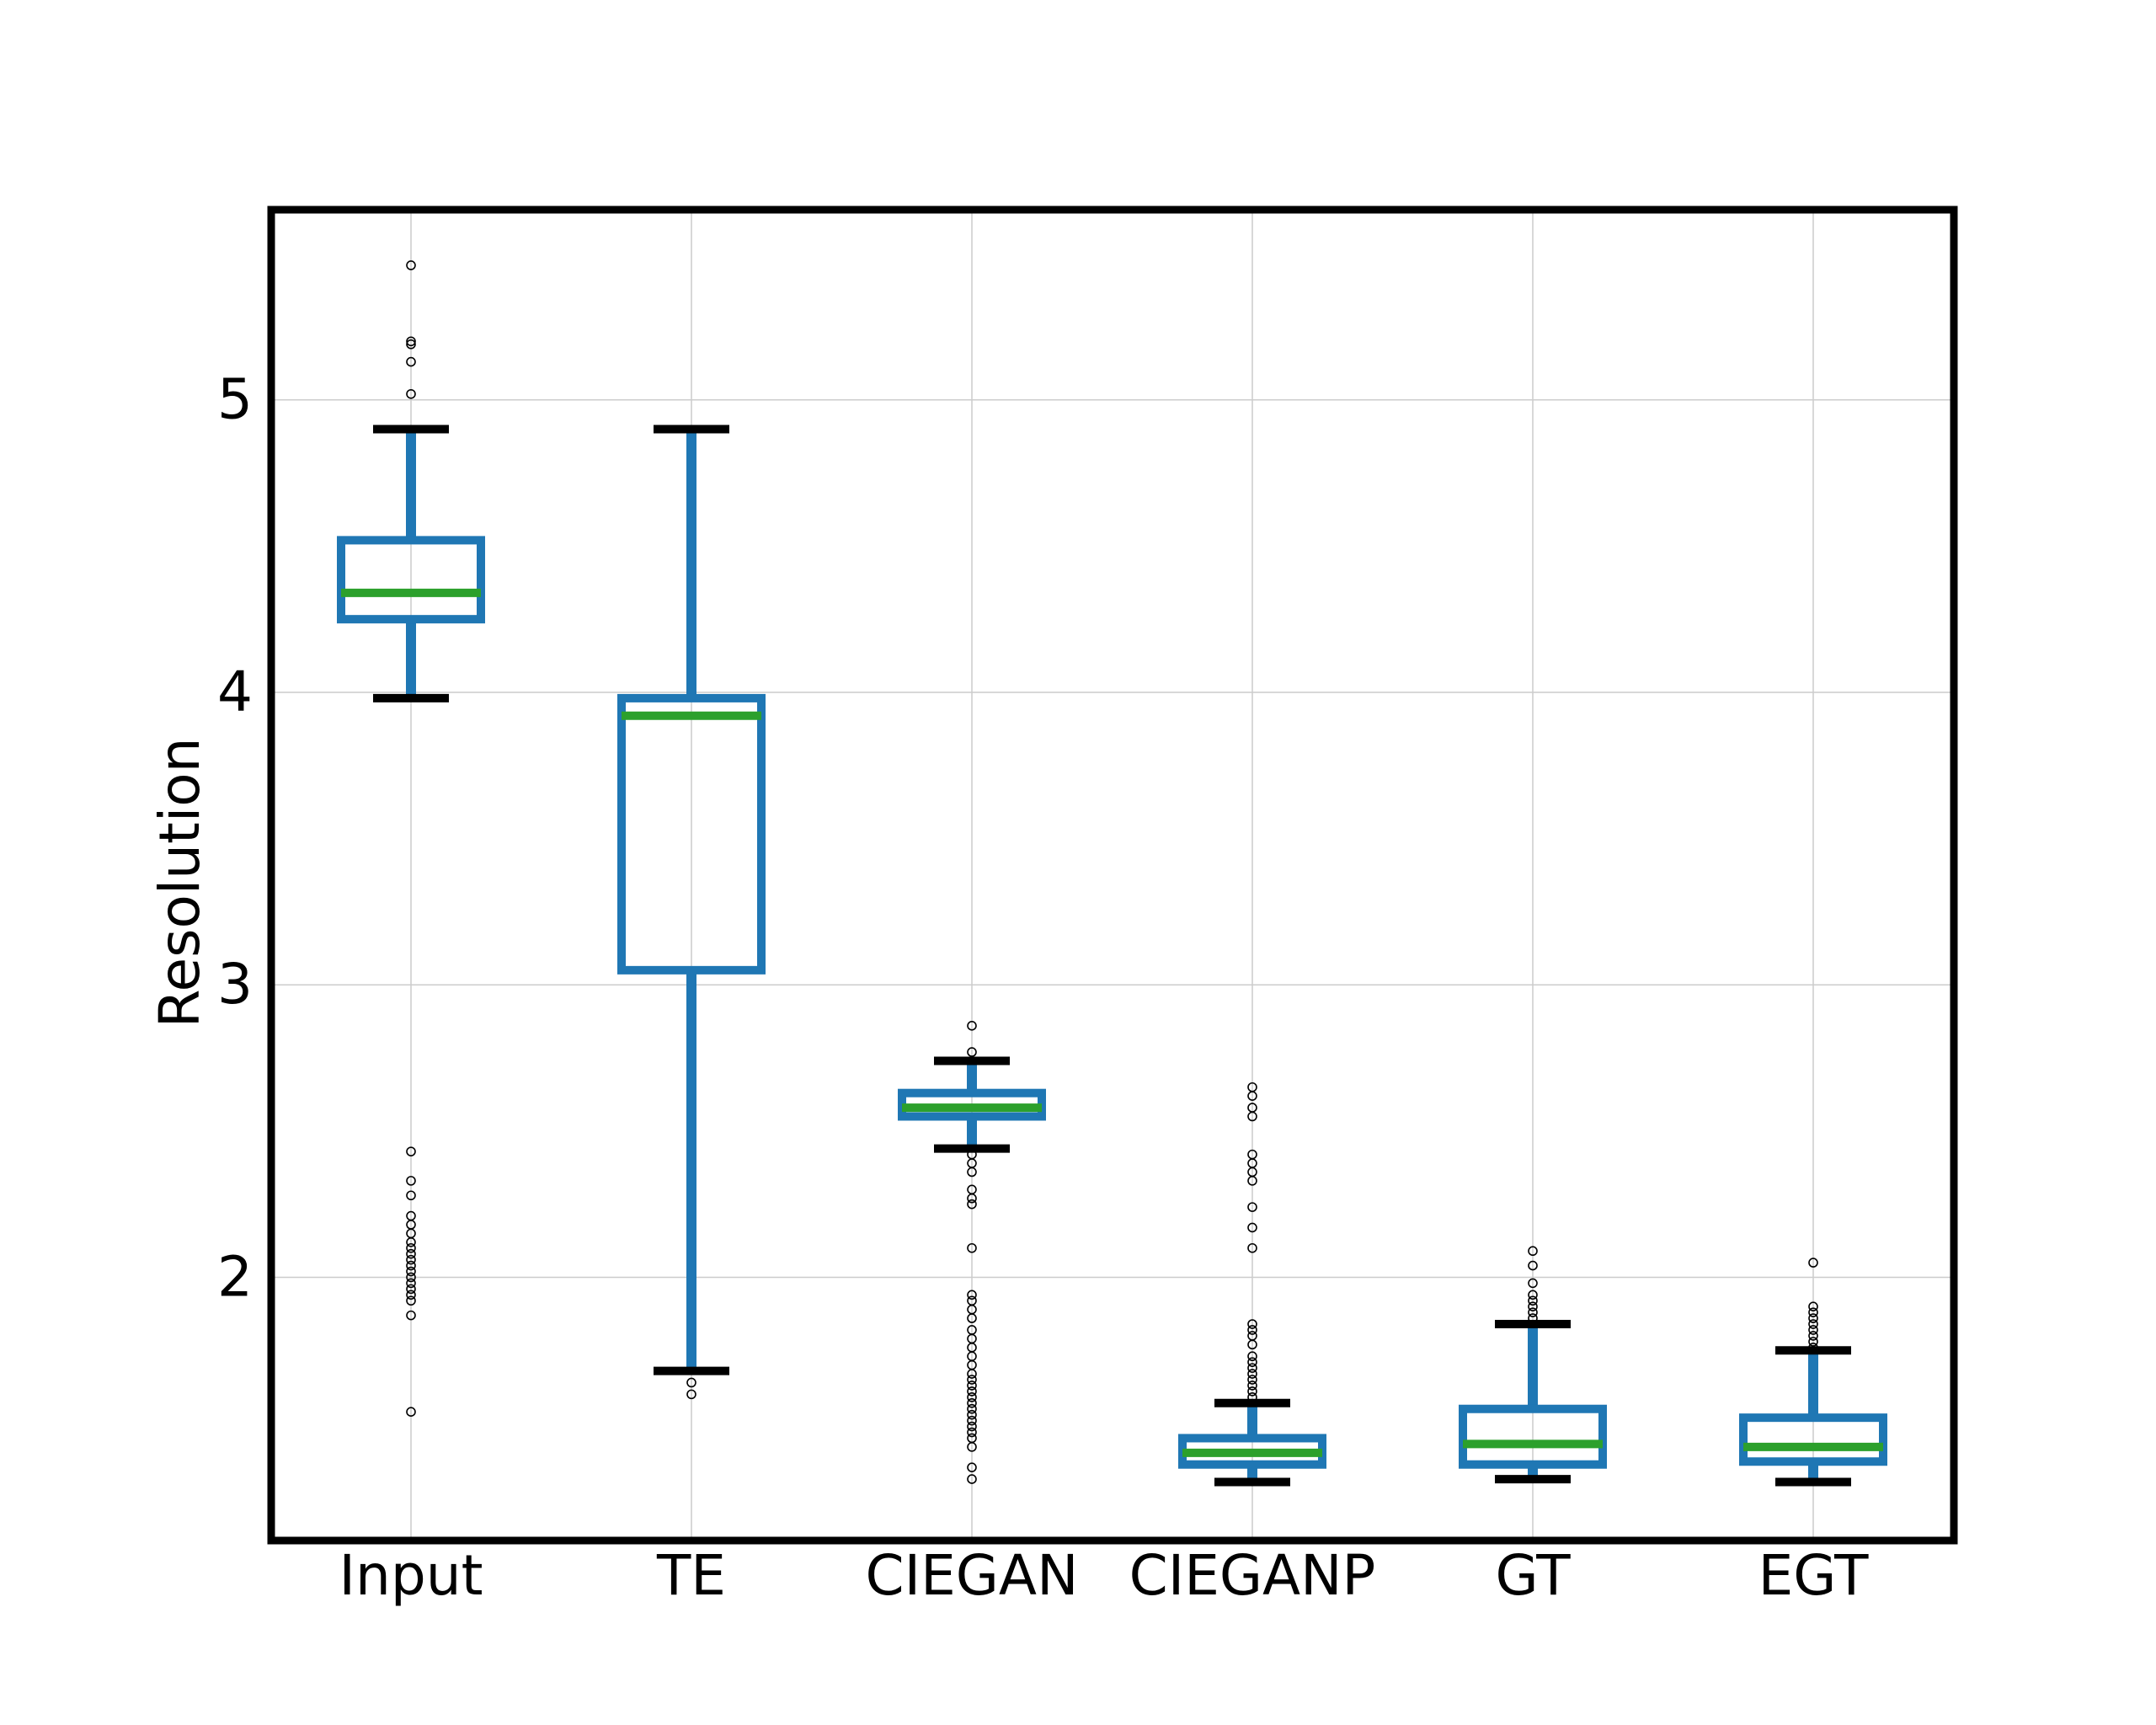 The width and height of the screenshot is (2156, 1725). Describe the element at coordinates (235, 399) in the screenshot. I see `y-tick-label: 5` at that location.